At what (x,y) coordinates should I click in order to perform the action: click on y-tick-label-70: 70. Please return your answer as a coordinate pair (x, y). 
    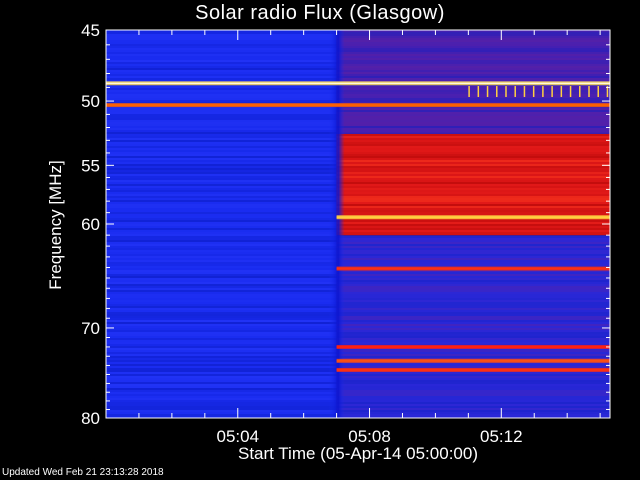
    Looking at the image, I should click on (90, 328).